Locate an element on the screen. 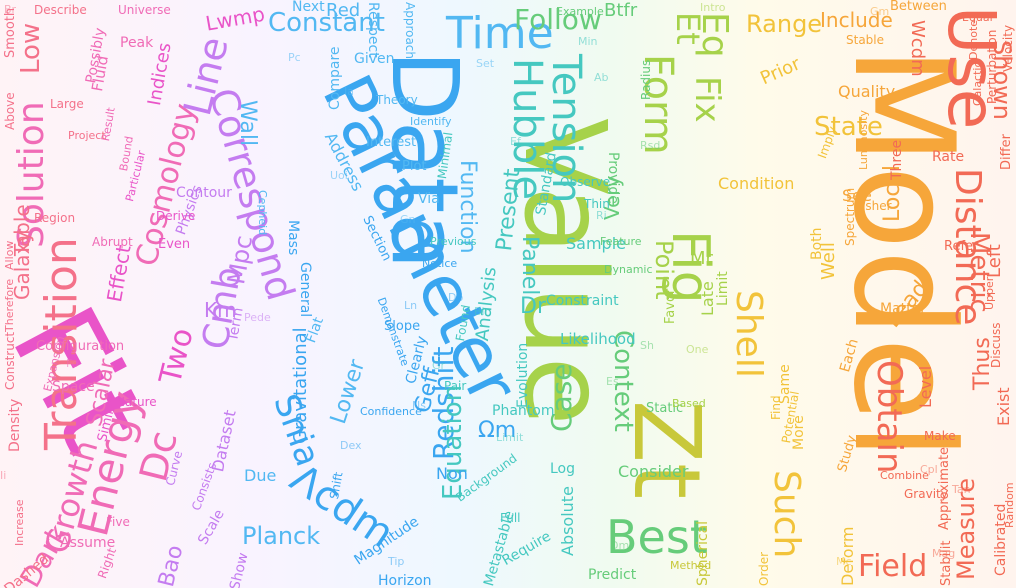 This screenshot has width=1016, height=588. word-derive: Derive is located at coordinates (176, 216).